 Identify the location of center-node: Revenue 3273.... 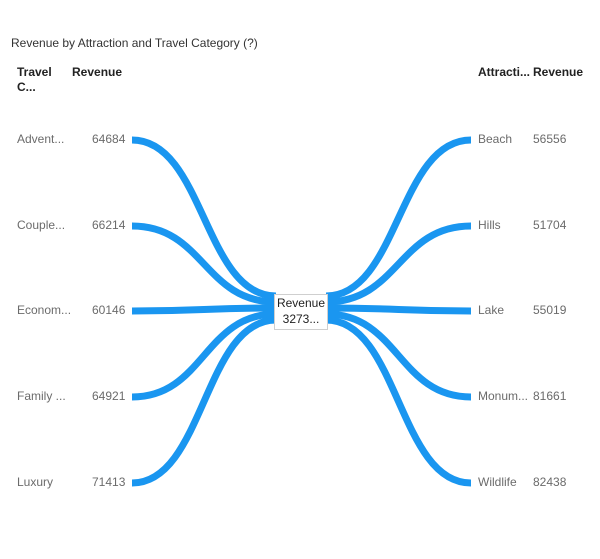
(301, 312).